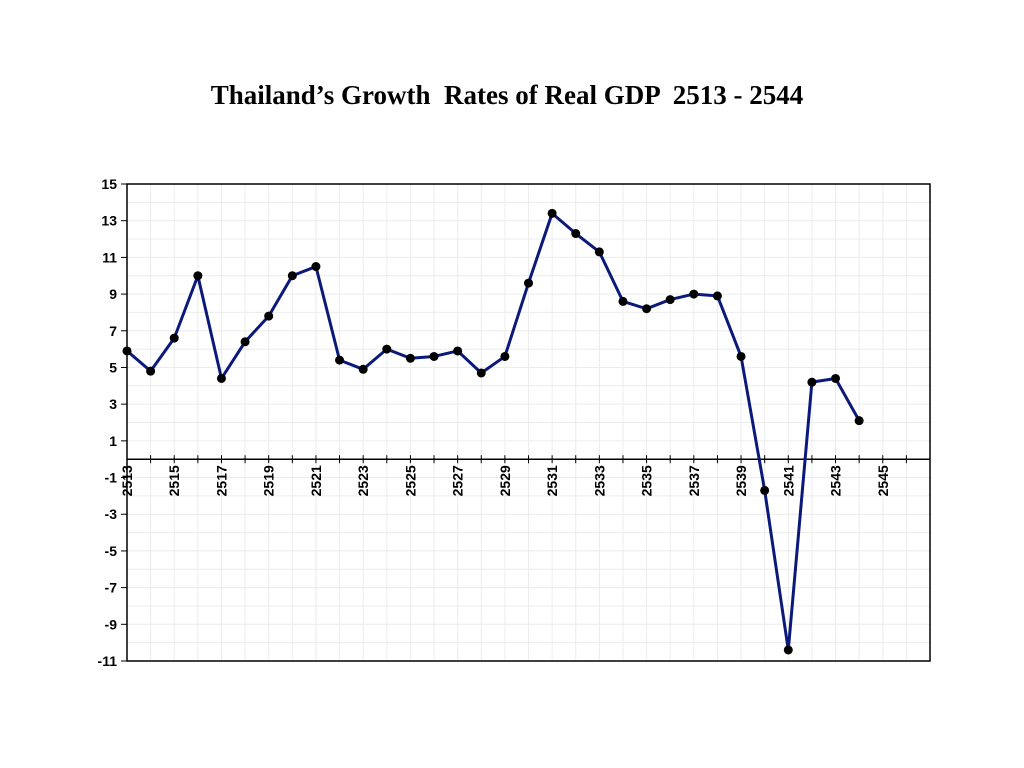 The image size is (1024, 768). I want to click on y-tick-label: 1, so click(113, 441).